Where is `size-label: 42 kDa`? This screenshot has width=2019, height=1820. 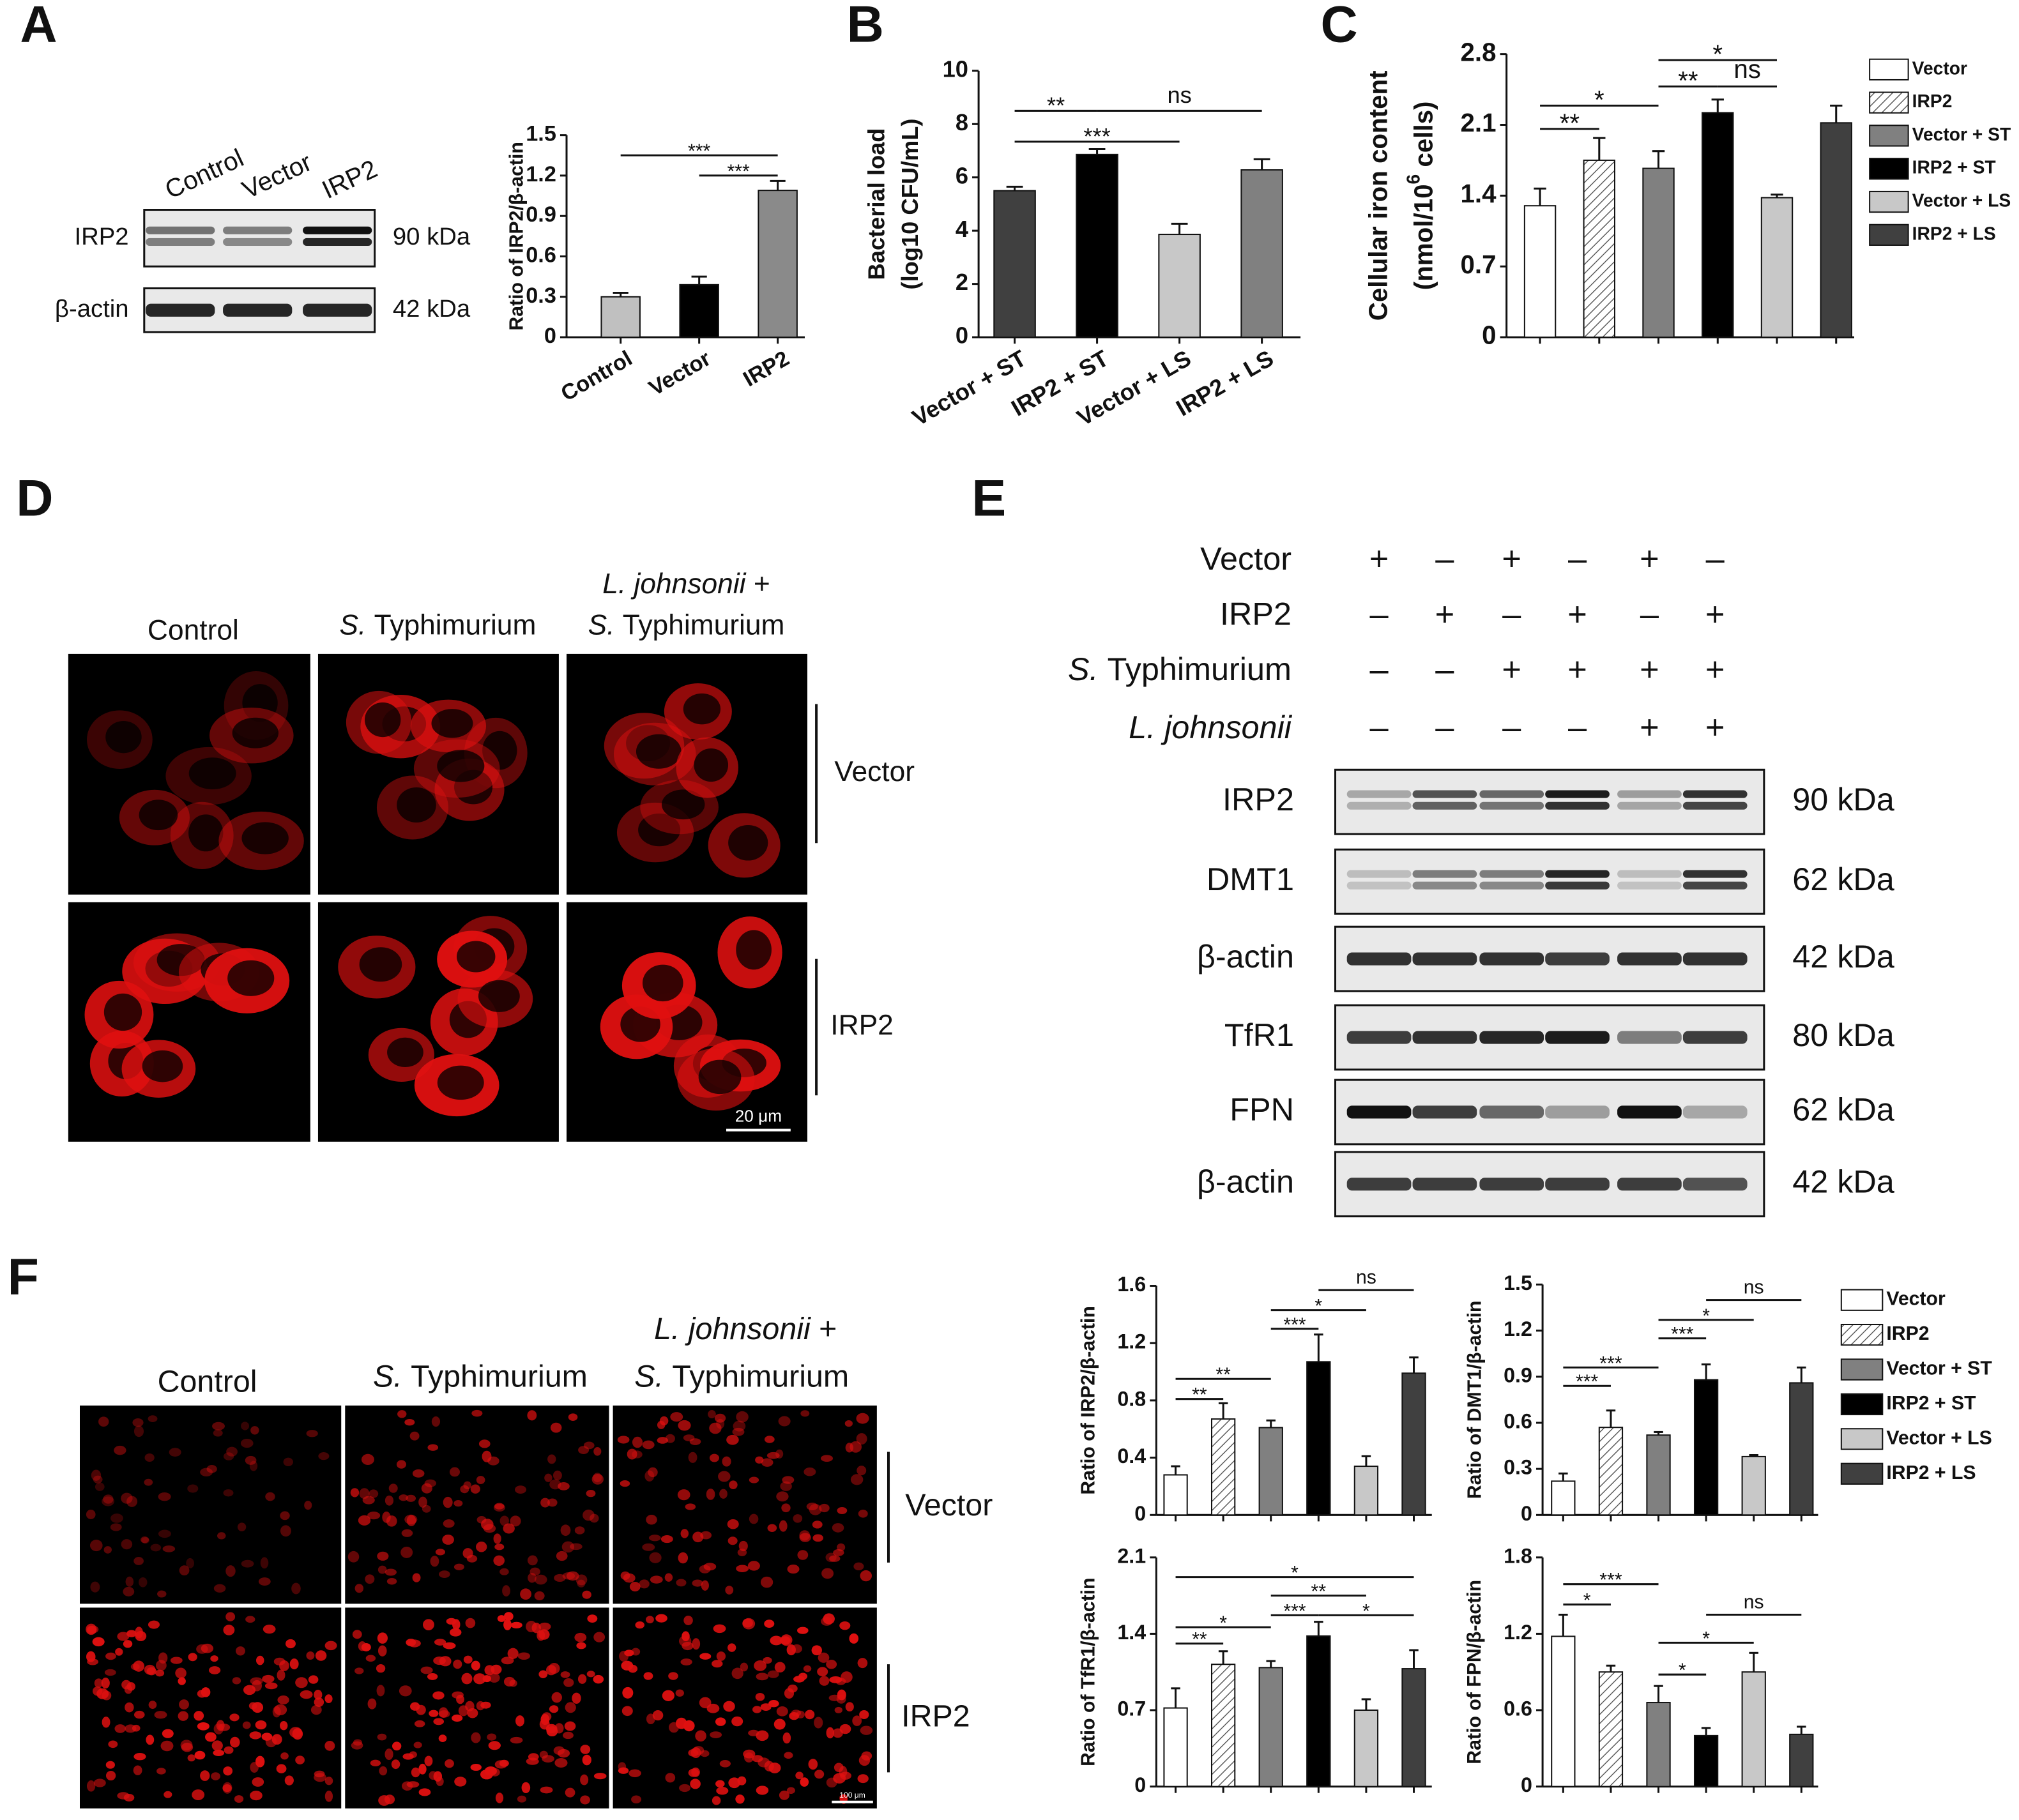
size-label: 42 kDa is located at coordinates (1843, 1182).